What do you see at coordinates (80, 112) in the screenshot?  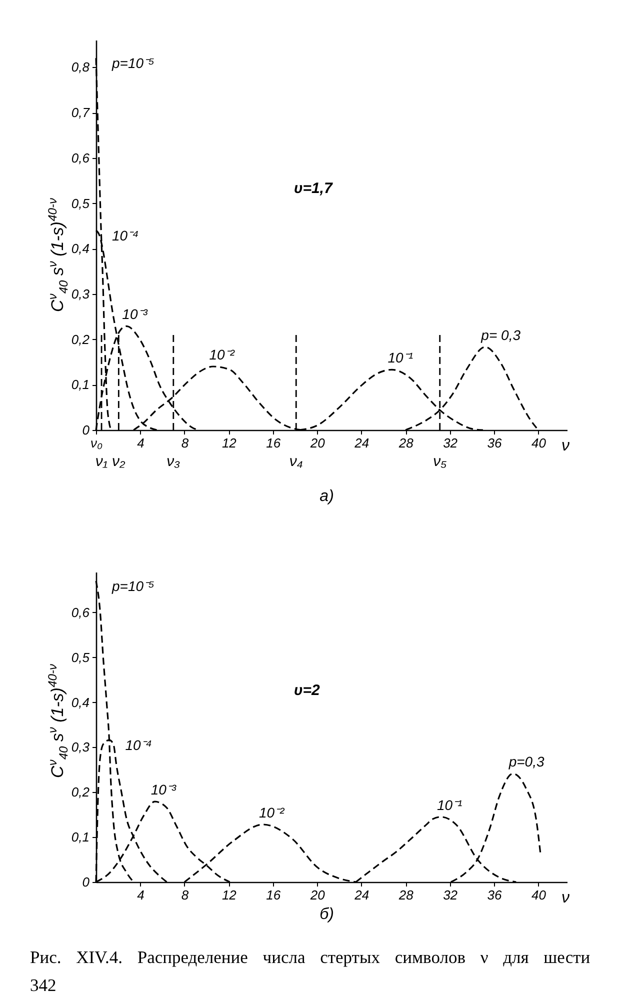 I see `y-tick-label: 0,7` at bounding box center [80, 112].